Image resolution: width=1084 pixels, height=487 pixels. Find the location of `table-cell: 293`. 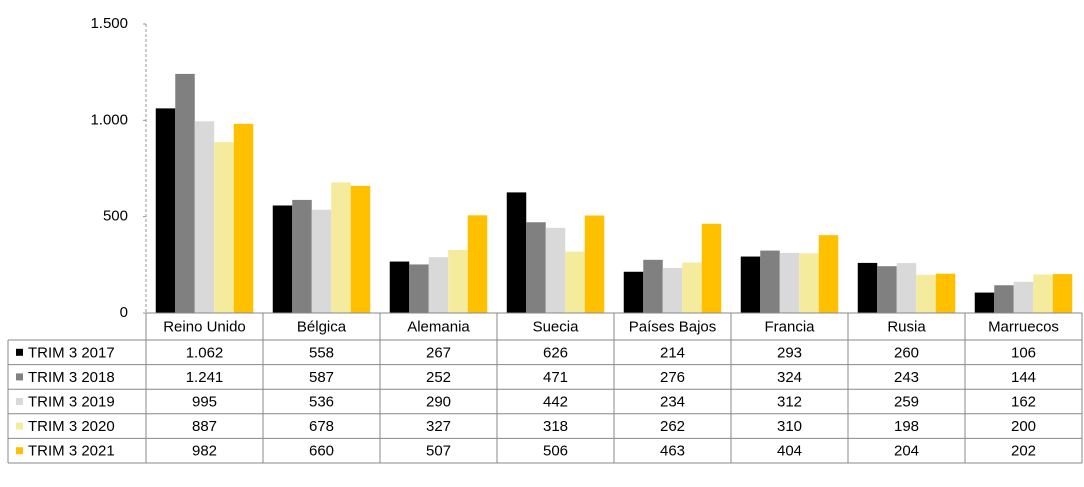

table-cell: 293 is located at coordinates (789, 352).